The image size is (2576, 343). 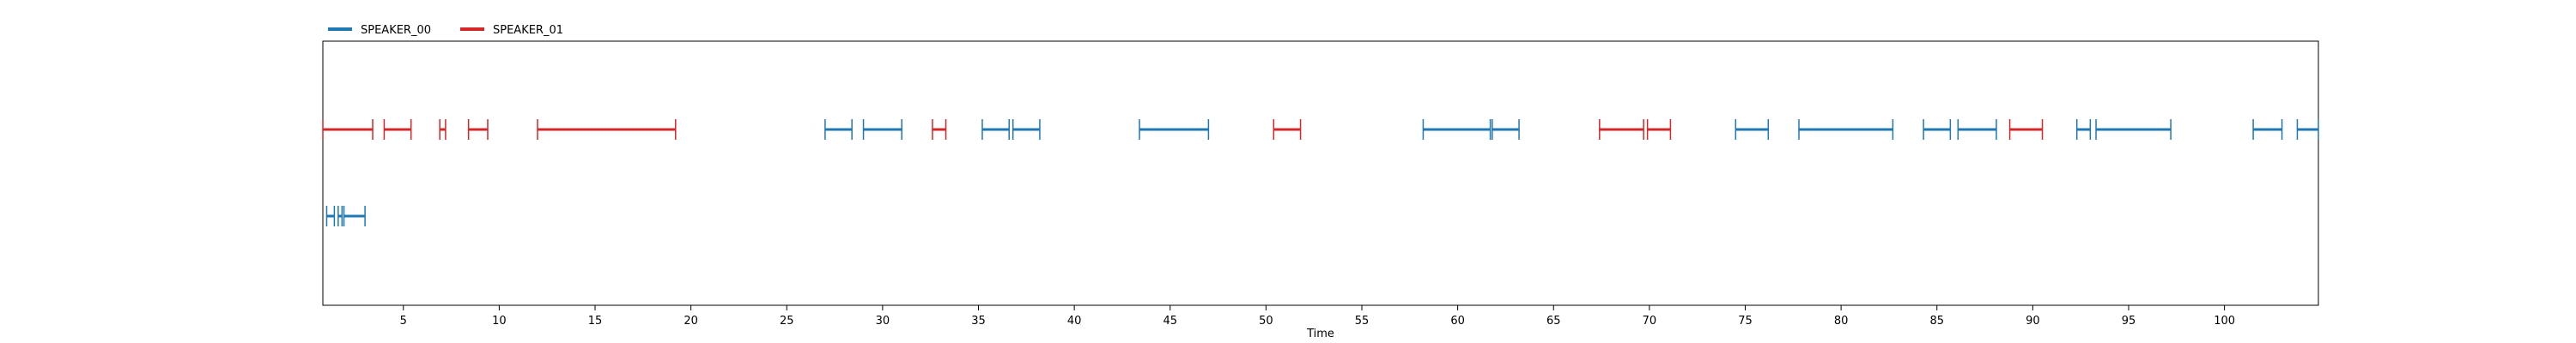 I want to click on legend-item-speaker_01: SPEAKER_01, so click(x=512, y=30).